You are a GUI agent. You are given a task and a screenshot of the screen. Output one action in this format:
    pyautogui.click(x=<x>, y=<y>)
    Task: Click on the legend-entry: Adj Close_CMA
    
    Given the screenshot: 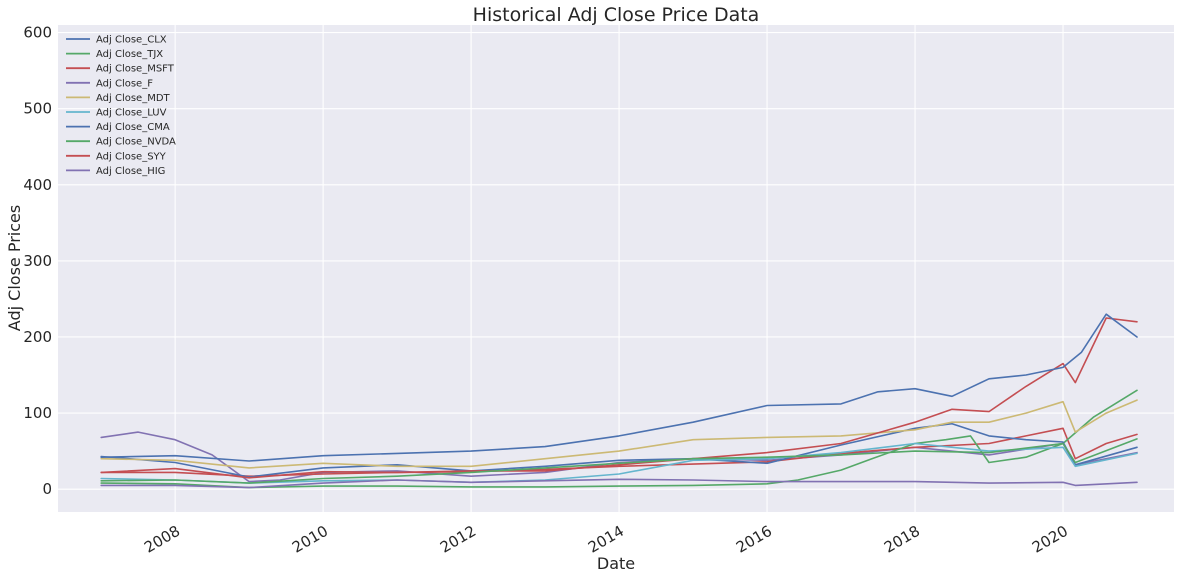 What is the action you would take?
    pyautogui.click(x=133, y=127)
    